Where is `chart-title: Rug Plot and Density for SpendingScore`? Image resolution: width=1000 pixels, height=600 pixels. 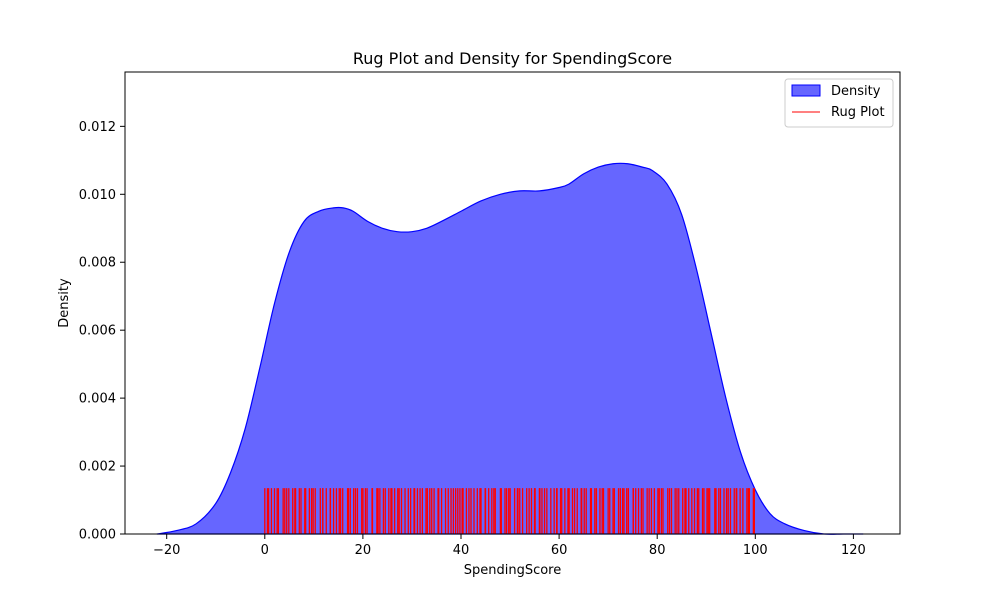
chart-title: Rug Plot and Density for SpendingScore is located at coordinates (512, 58).